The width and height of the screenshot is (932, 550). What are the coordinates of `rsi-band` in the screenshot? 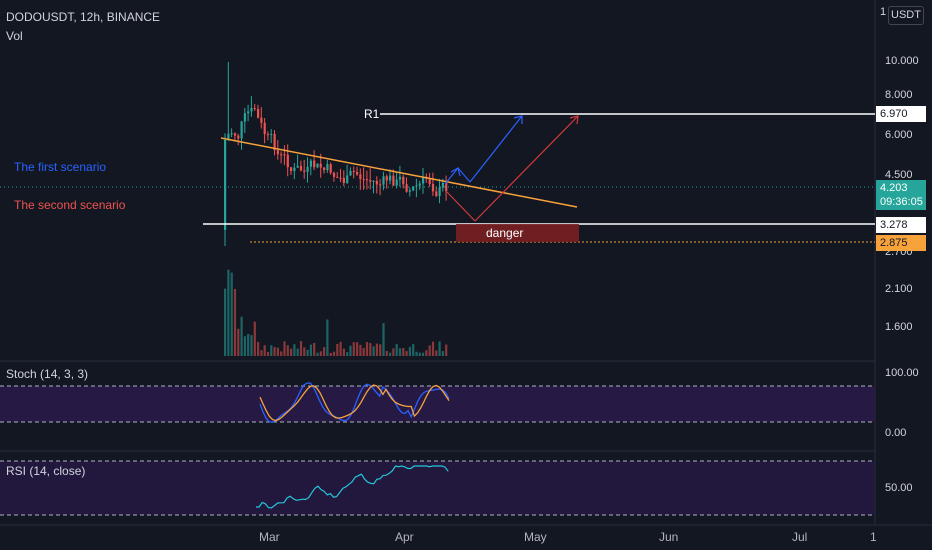 It's located at (437, 488).